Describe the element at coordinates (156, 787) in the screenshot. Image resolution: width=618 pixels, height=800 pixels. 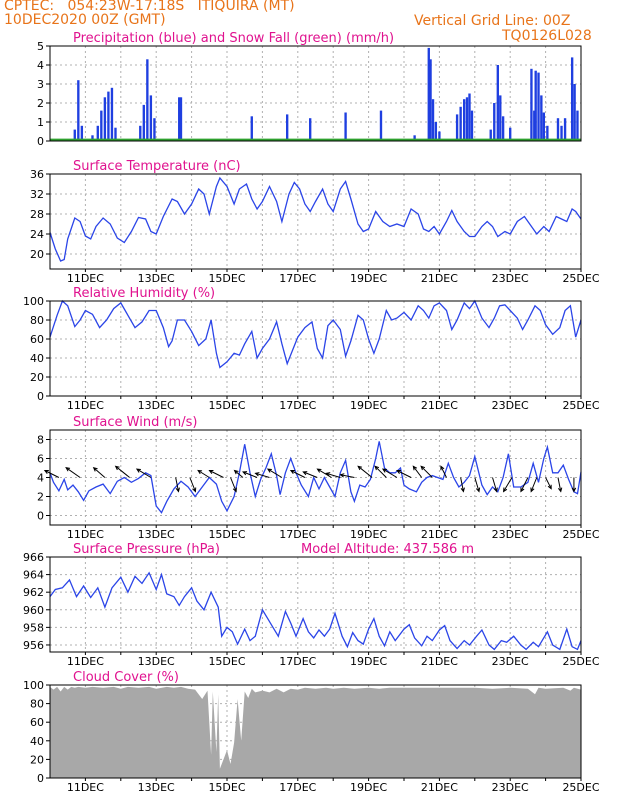
I see `cloud-xtick-label: 13DEC` at that location.